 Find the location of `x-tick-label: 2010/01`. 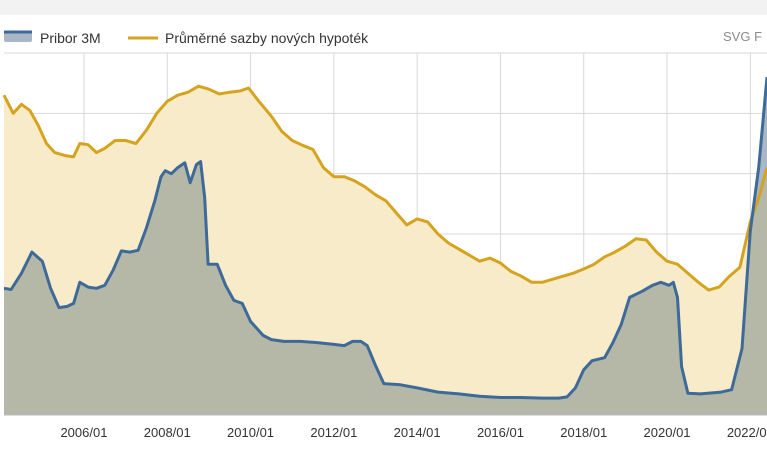

x-tick-label: 2010/01 is located at coordinates (250, 432).